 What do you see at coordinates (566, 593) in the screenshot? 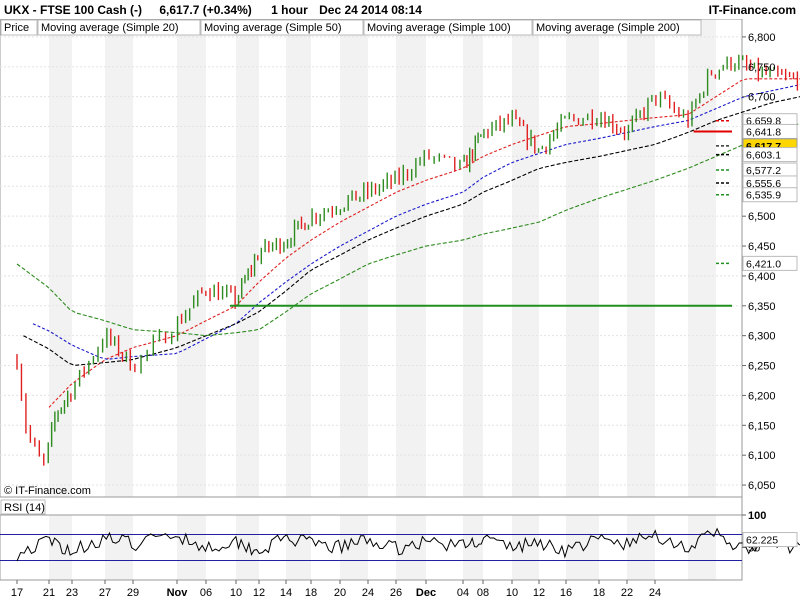
I see `x-tick-label: 16` at bounding box center [566, 593].